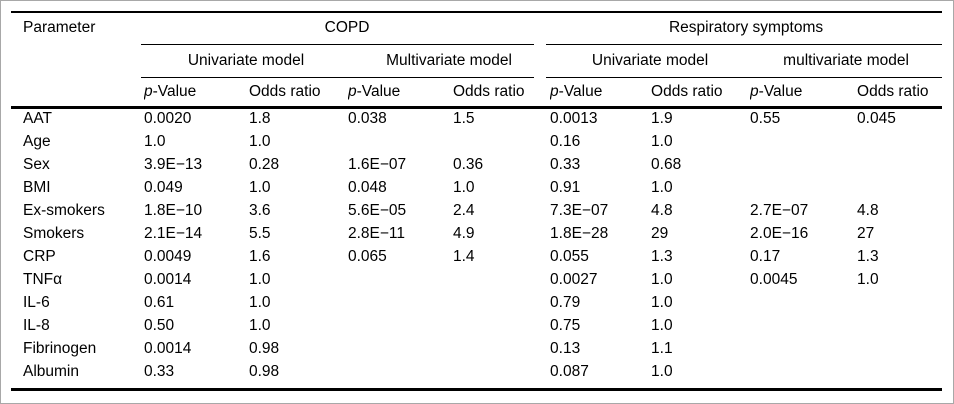 The image size is (954, 404). Describe the element at coordinates (173, 164) in the screenshot. I see `value-cell: 3.9E−13` at that location.